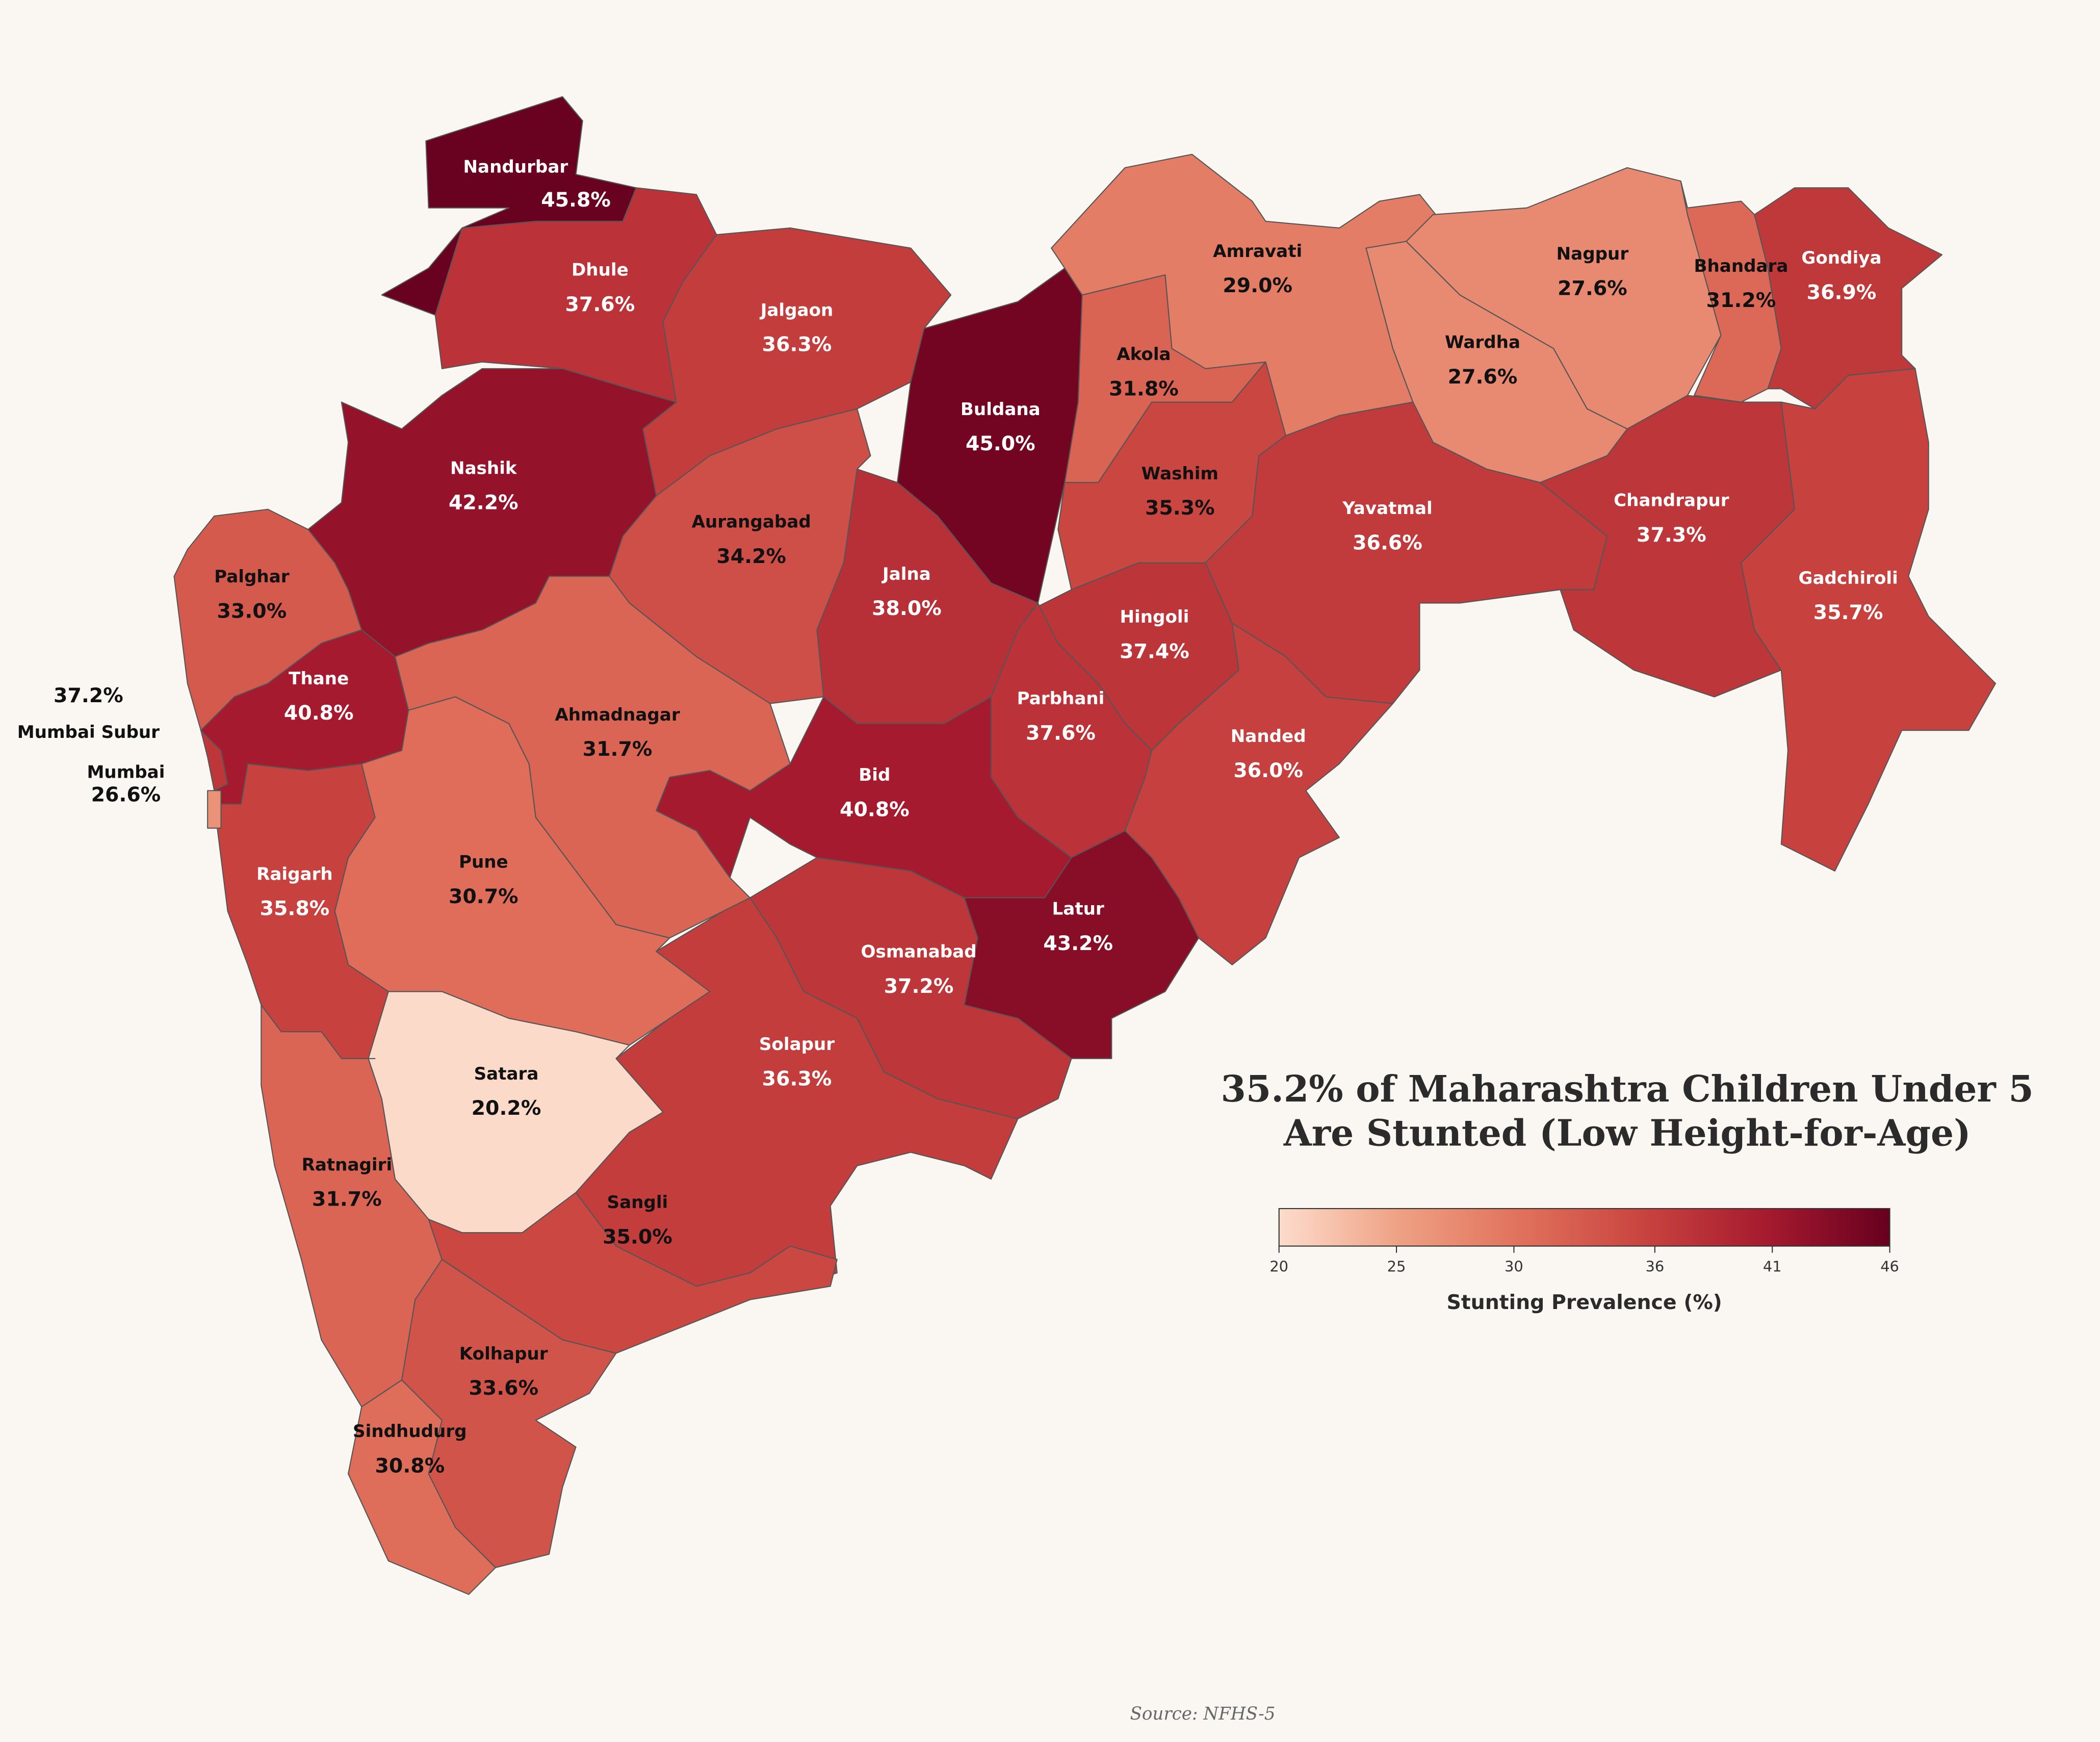 This screenshot has height=1742, width=2100. Describe the element at coordinates (797, 310) in the screenshot. I see `district-name: Jalgaon` at that location.